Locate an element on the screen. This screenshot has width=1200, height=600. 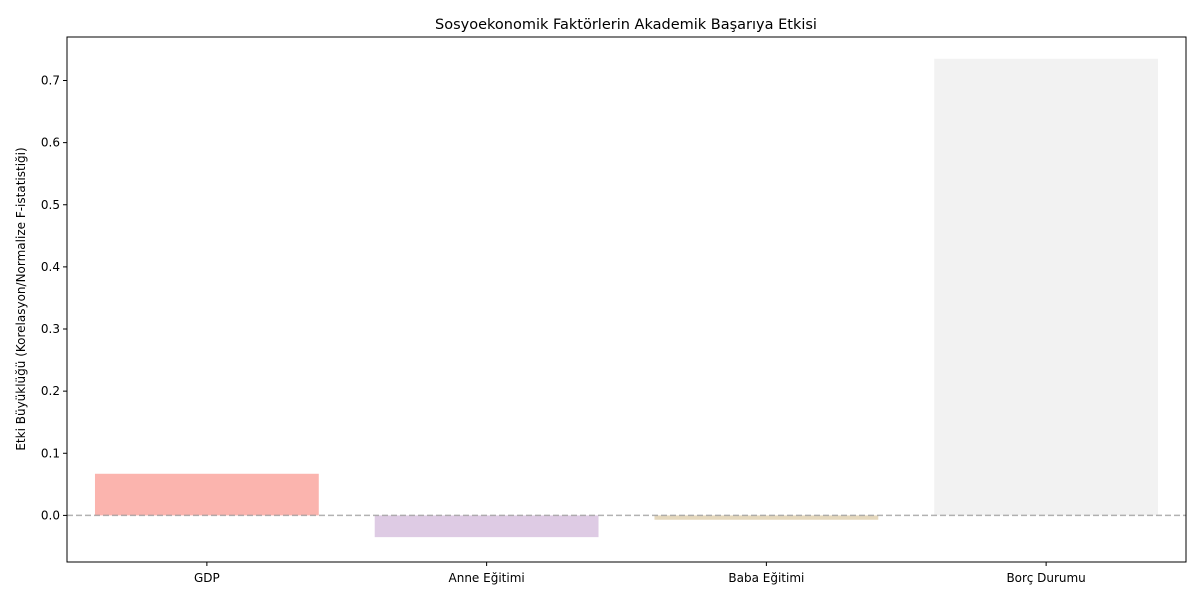
x-tick-label: Baba Eğitimi is located at coordinates (766, 578).